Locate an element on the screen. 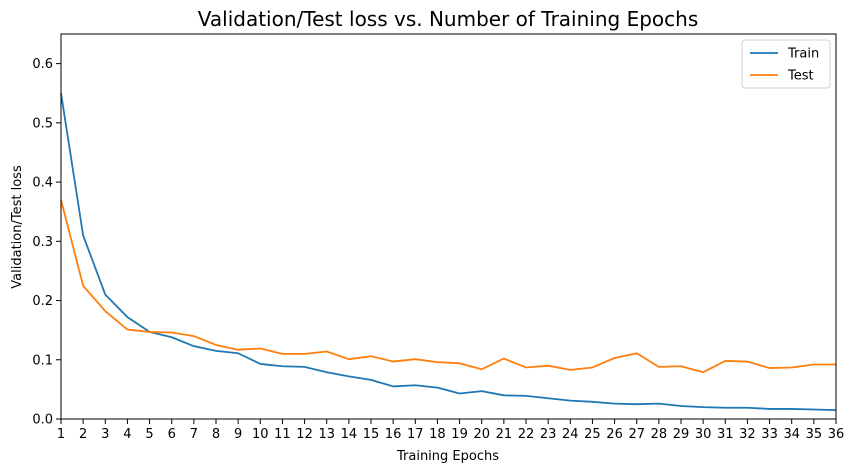  y-tick-label: 0.4 is located at coordinates (42, 183).